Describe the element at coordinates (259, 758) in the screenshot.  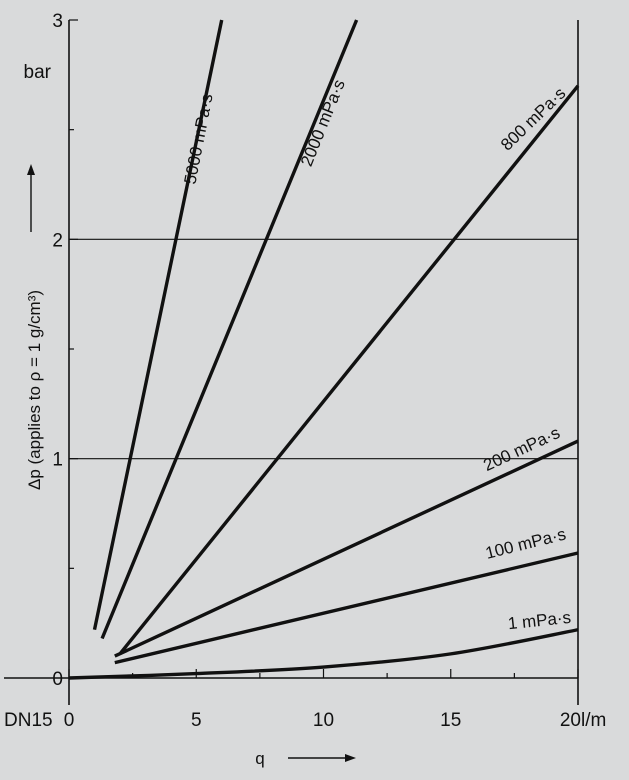
I see `x-axis-title: q` at that location.